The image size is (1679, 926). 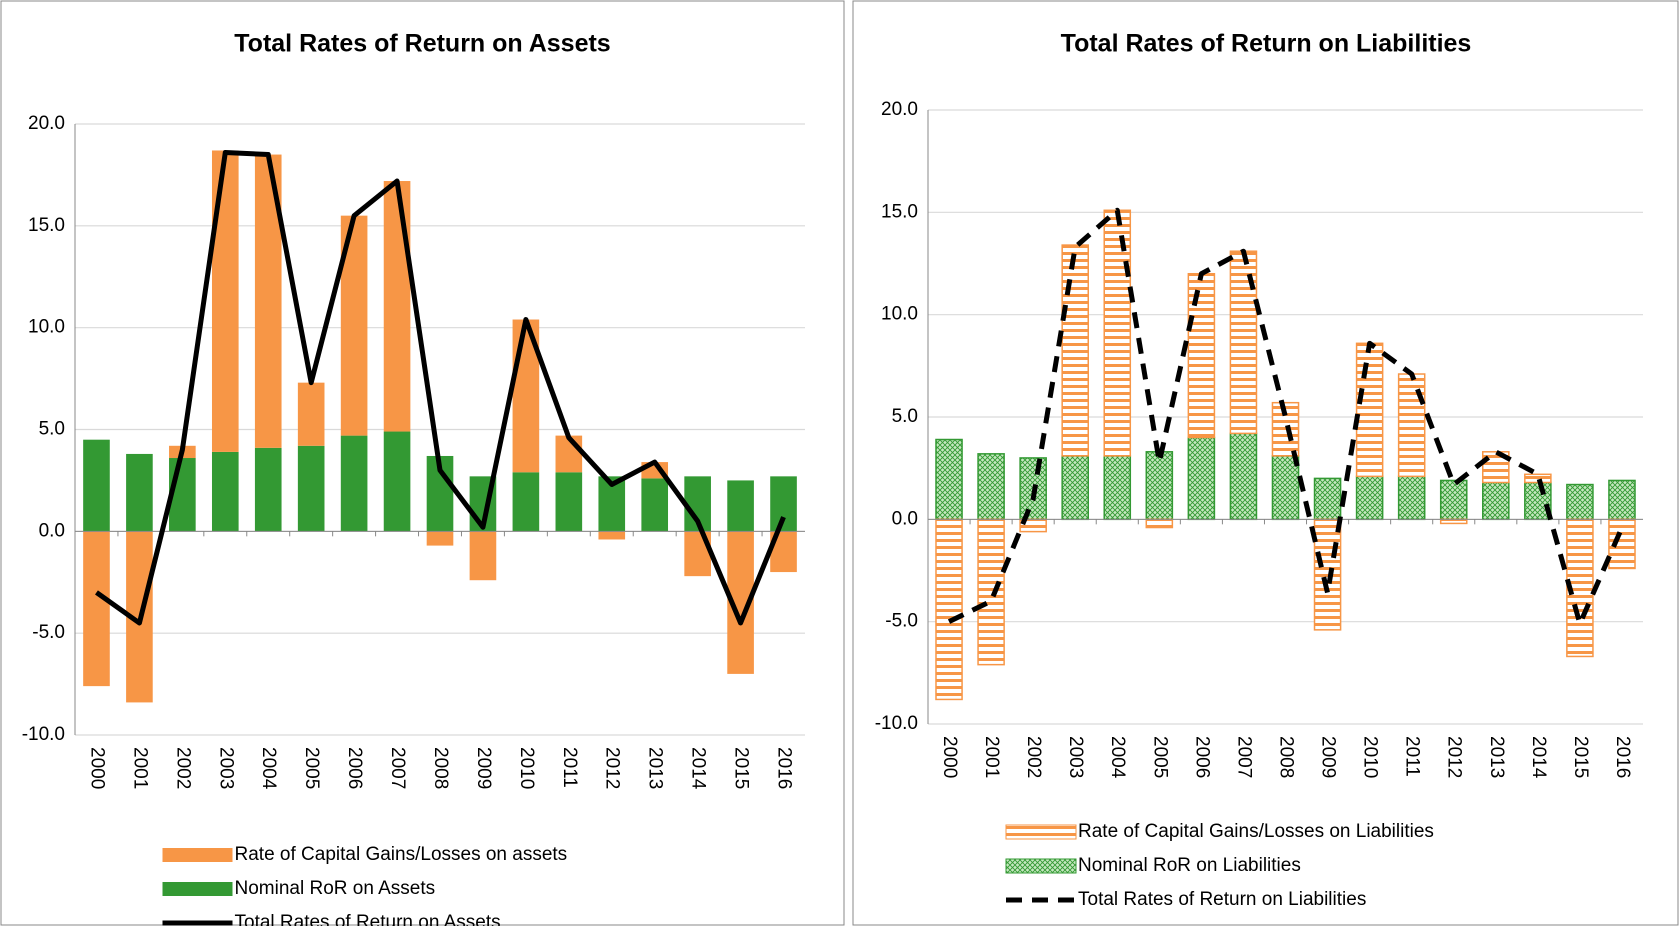 What do you see at coordinates (368, 919) in the screenshot?
I see `legend-label: Total Rates of Return on Assets` at bounding box center [368, 919].